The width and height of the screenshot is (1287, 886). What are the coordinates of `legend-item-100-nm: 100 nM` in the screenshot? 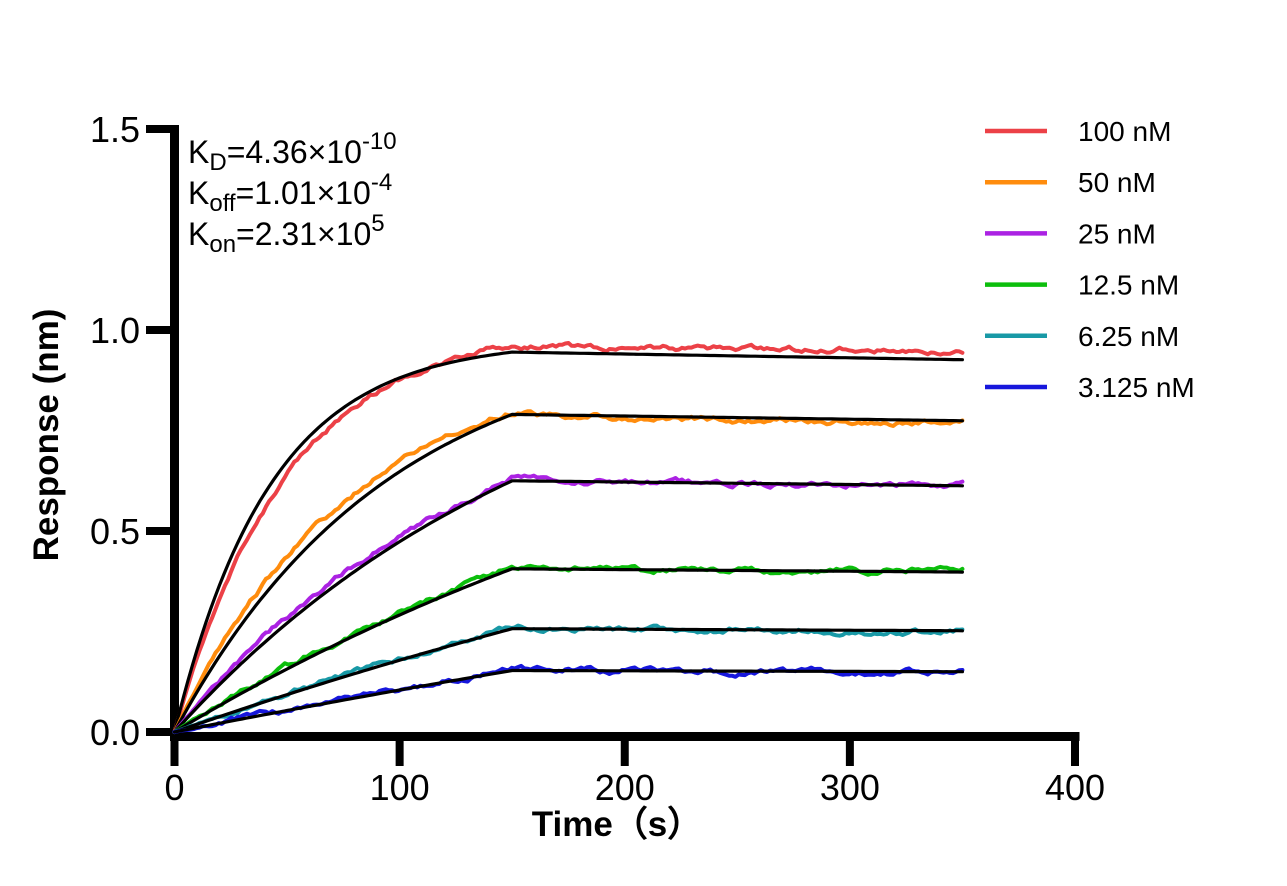 It's located at (1078, 131).